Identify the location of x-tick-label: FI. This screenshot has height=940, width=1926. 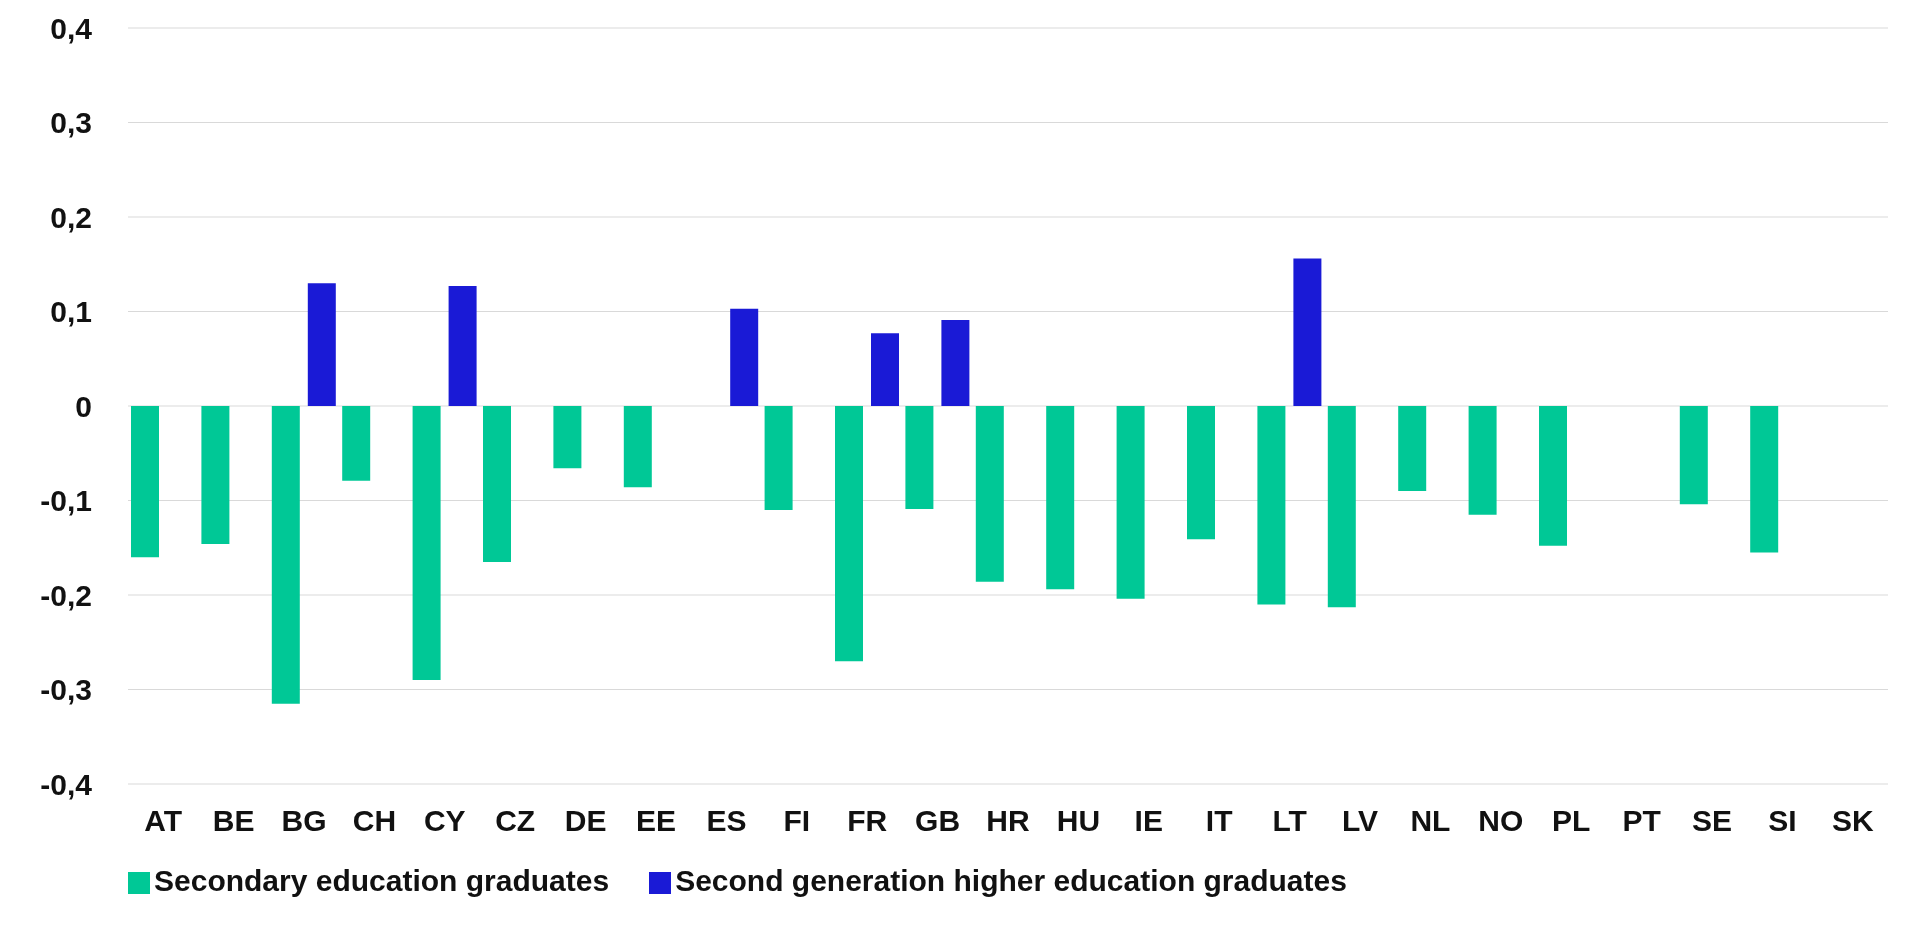
(797, 821).